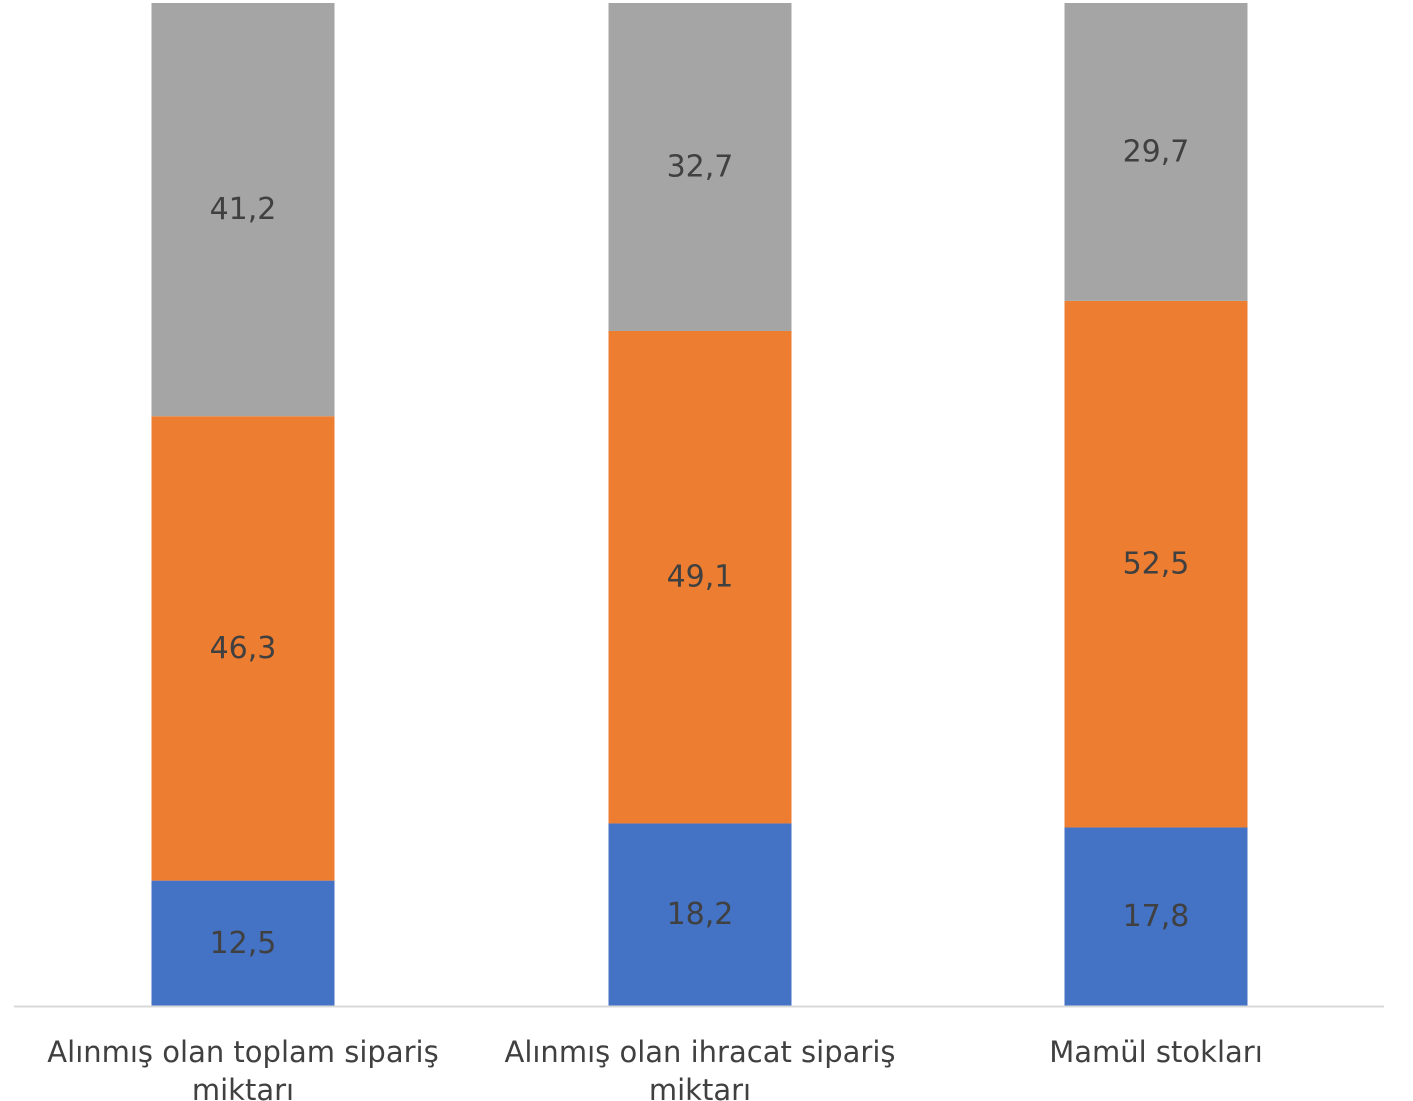 The height and width of the screenshot is (1101, 1413). I want to click on category-label: Alınmış olan toplam sipariş, so click(242, 1052).